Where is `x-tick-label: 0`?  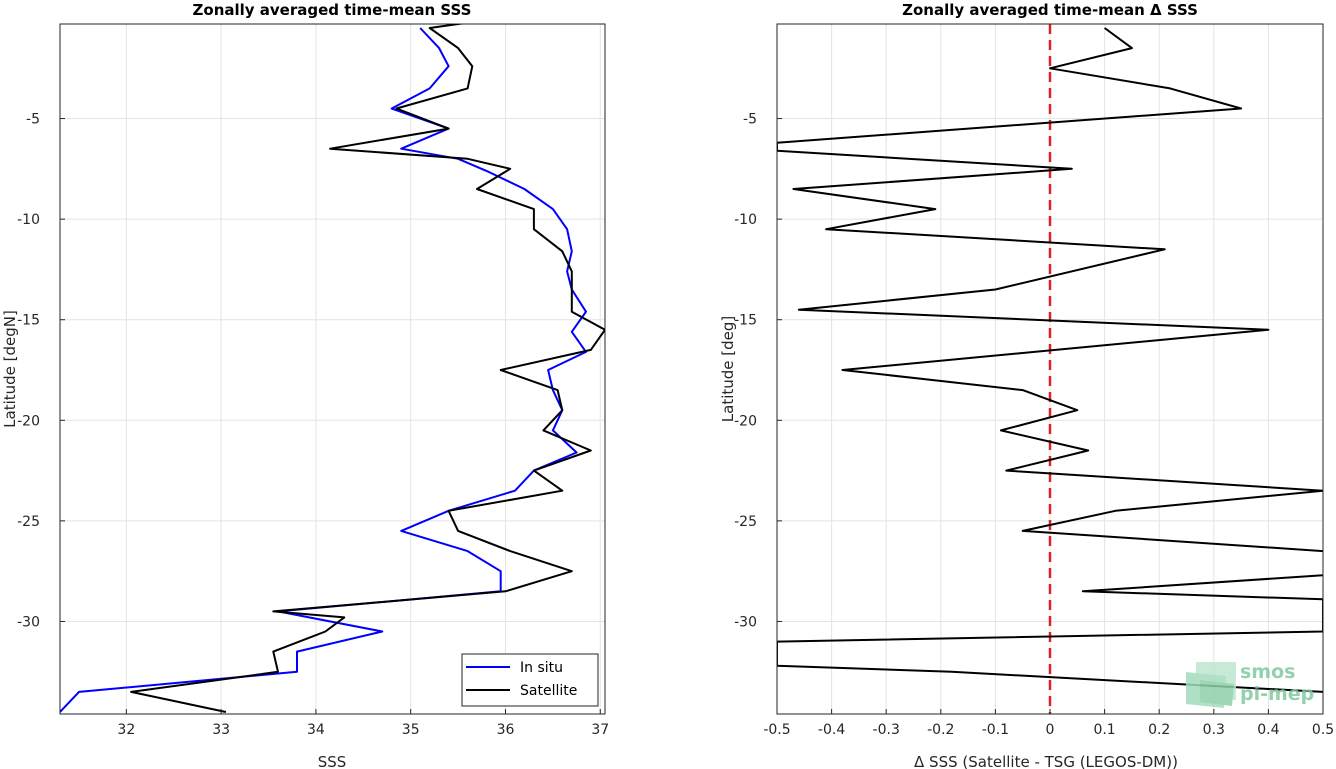
x-tick-label: 0 is located at coordinates (1050, 730).